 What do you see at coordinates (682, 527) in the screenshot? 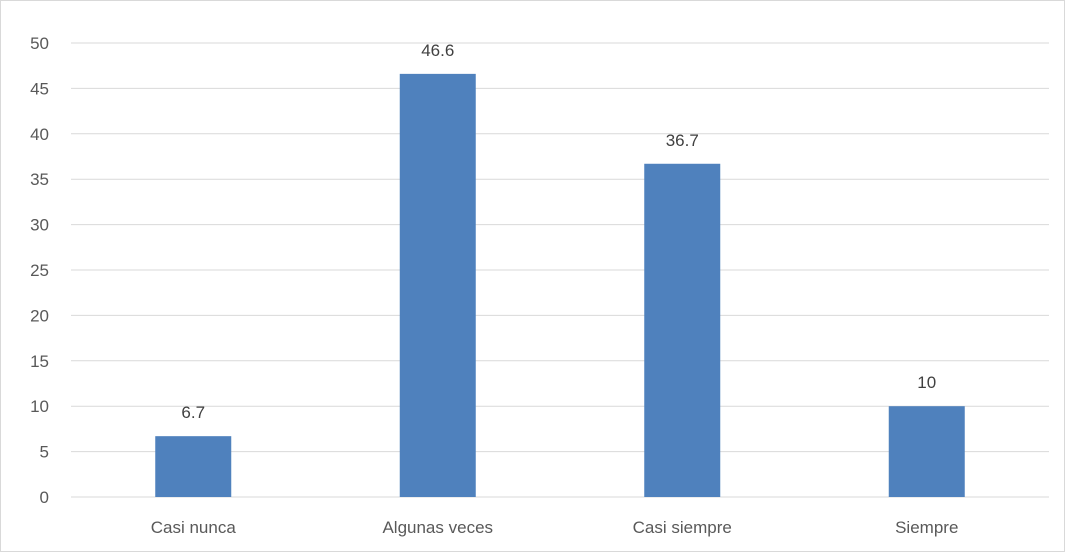
I see `x-tick-label: Casi siempre` at bounding box center [682, 527].